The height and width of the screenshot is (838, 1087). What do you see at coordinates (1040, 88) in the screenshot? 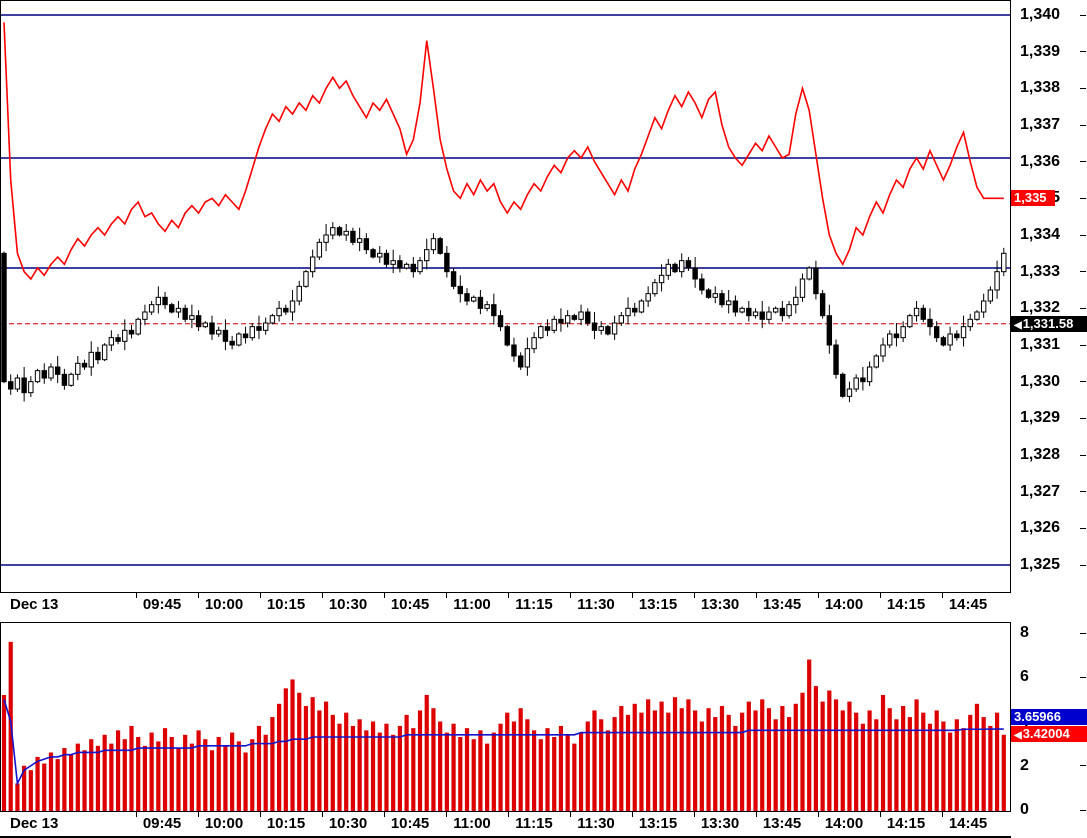
I see `price-tick-label: 1,338` at bounding box center [1040, 88].